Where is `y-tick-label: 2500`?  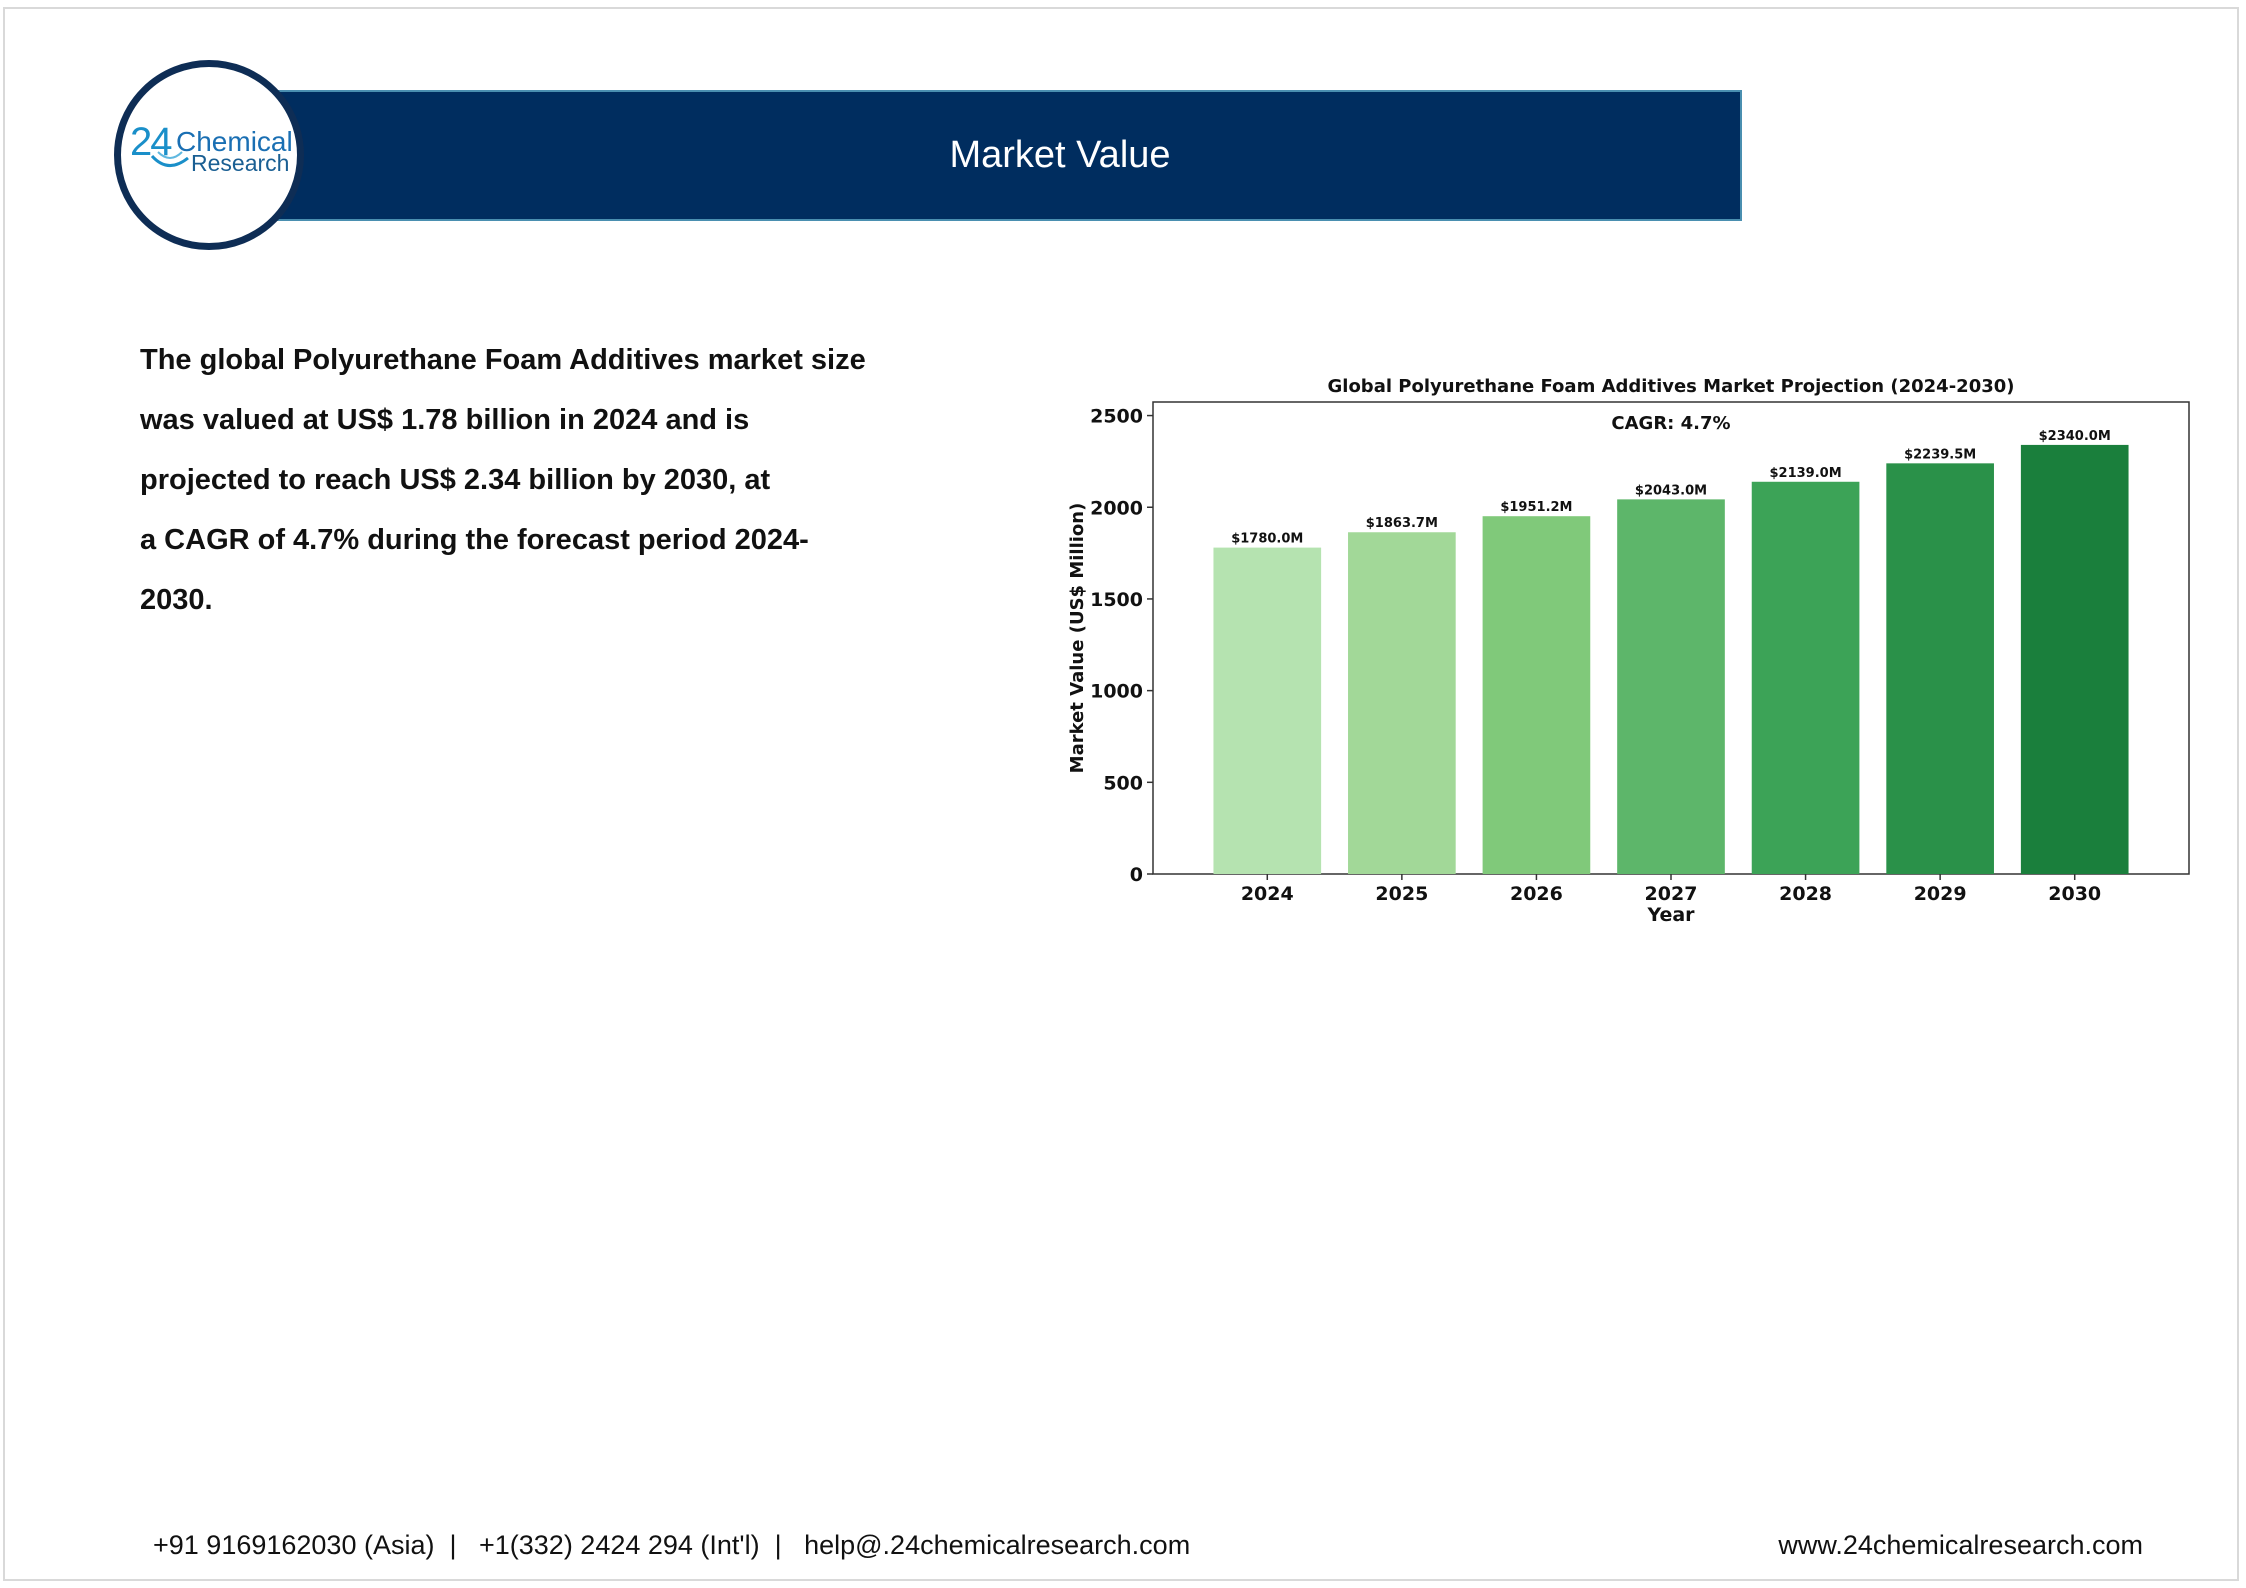 y-tick-label: 2500 is located at coordinates (1116, 417).